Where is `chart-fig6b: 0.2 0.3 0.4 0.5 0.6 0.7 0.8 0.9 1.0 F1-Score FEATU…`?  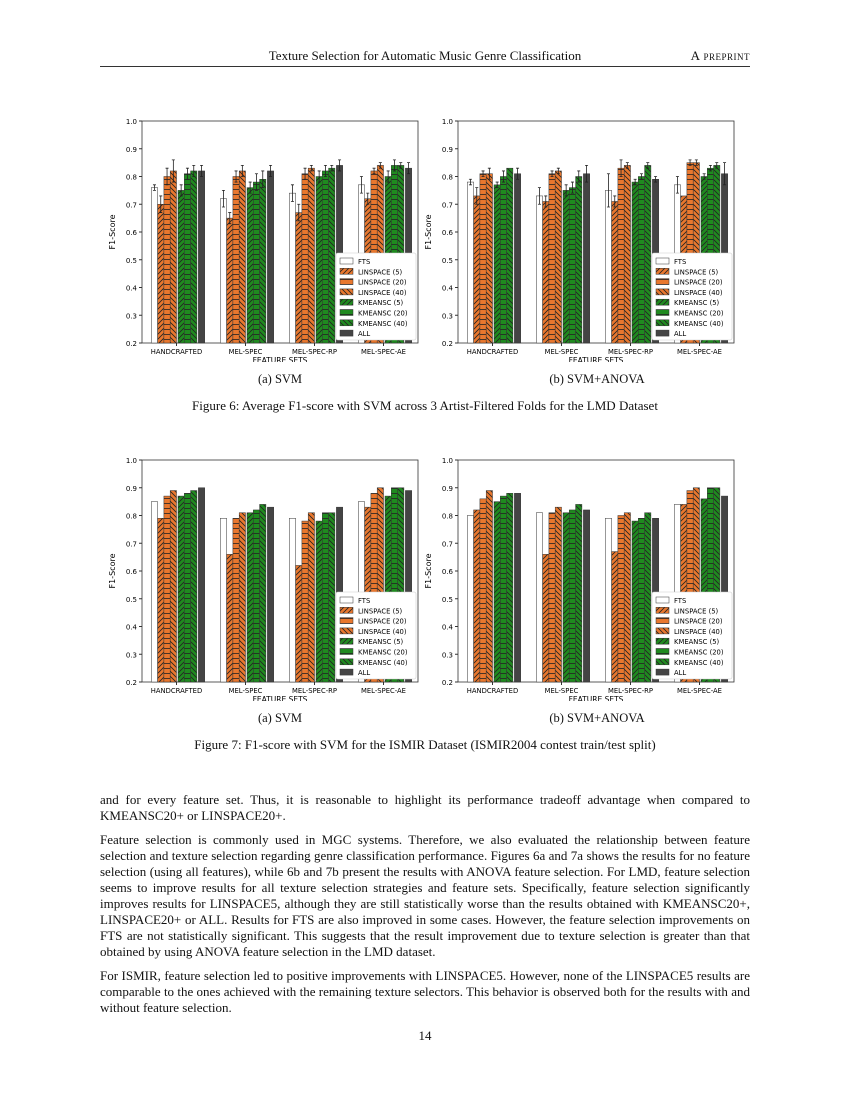 chart-fig6b: 0.2 0.3 0.4 0.5 0.6 0.7 0.8 0.9 1.0 F1-Score FEATU… is located at coordinates (579, 240).